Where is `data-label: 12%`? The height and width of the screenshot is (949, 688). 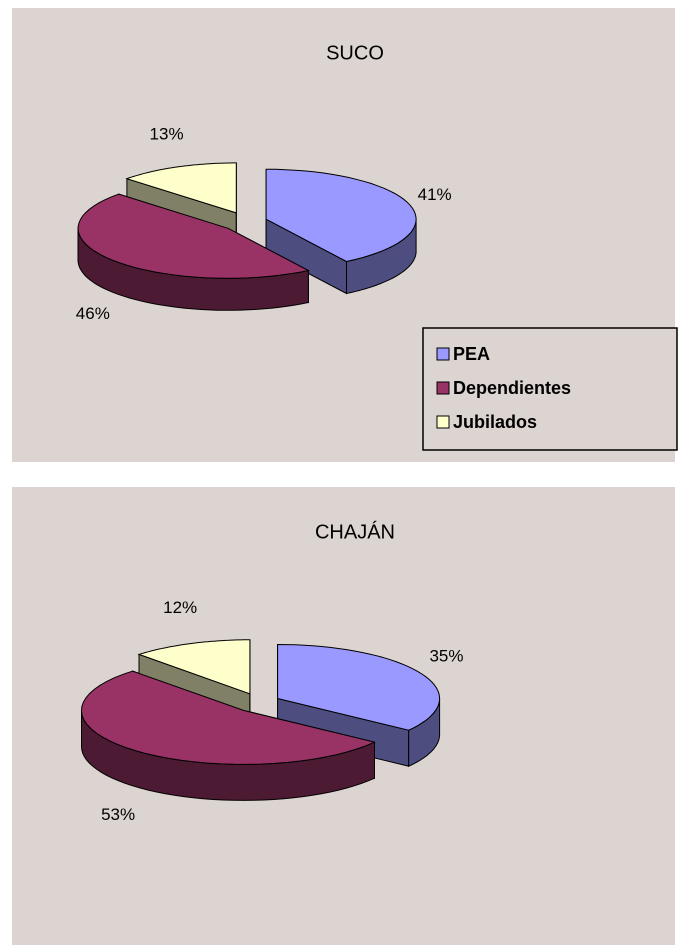 data-label: 12% is located at coordinates (180, 607).